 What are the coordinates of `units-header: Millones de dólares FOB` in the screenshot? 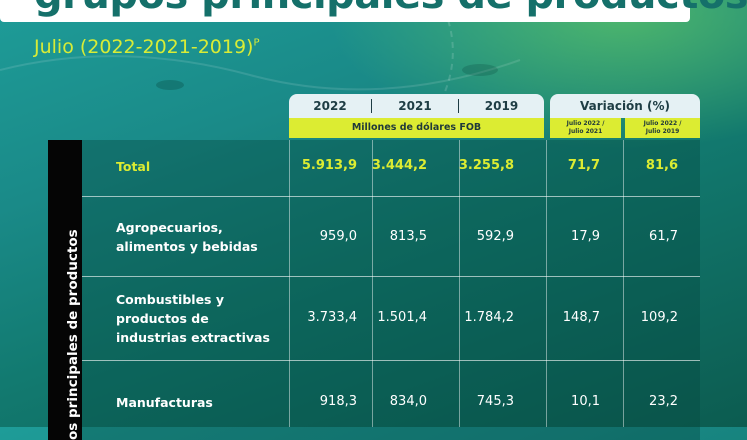 It's located at (416, 128).